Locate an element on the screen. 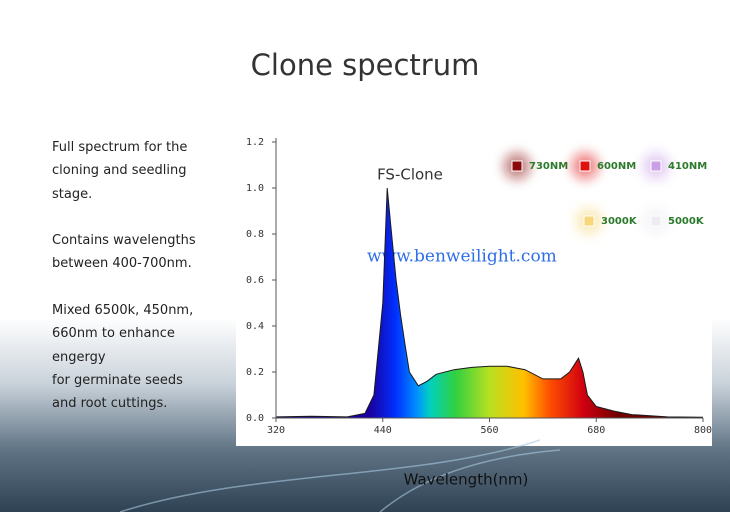  text-line: Full spectrum for the is located at coordinates (120, 147).